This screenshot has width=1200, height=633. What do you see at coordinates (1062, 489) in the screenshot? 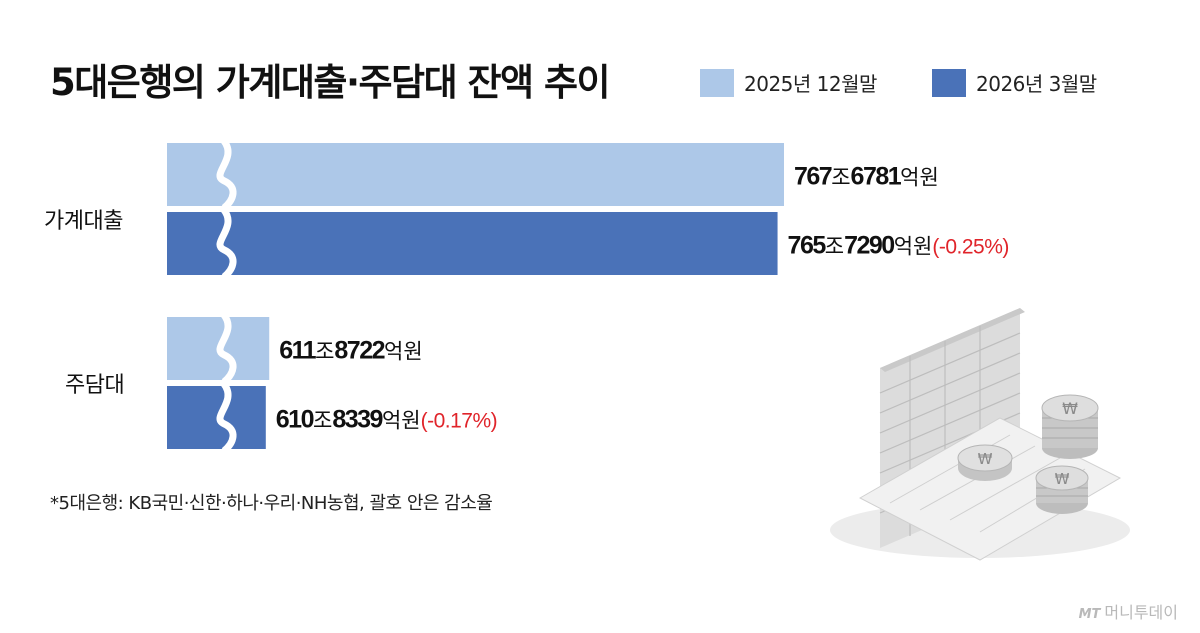
I see `coin-stack-small: ₩` at bounding box center [1062, 489].